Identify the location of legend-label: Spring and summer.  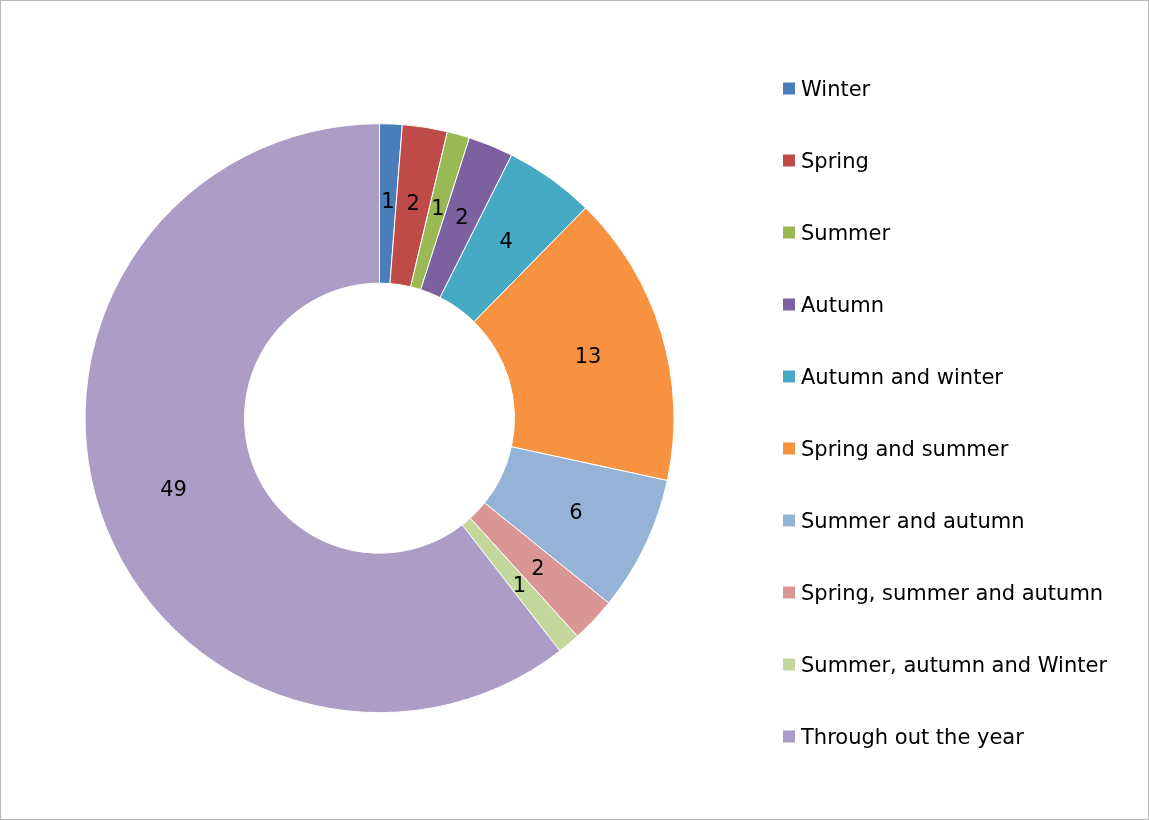
(905, 448).